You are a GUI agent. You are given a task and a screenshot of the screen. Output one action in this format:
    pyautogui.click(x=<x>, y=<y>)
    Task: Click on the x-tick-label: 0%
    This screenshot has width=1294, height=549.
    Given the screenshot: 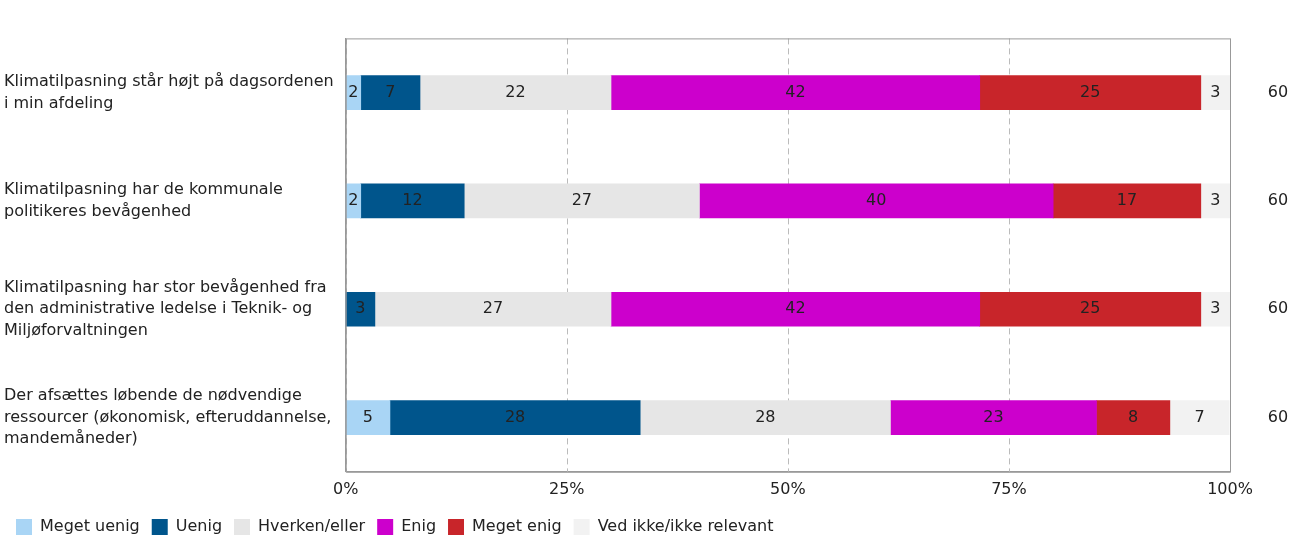 What is the action you would take?
    pyautogui.click(x=346, y=488)
    